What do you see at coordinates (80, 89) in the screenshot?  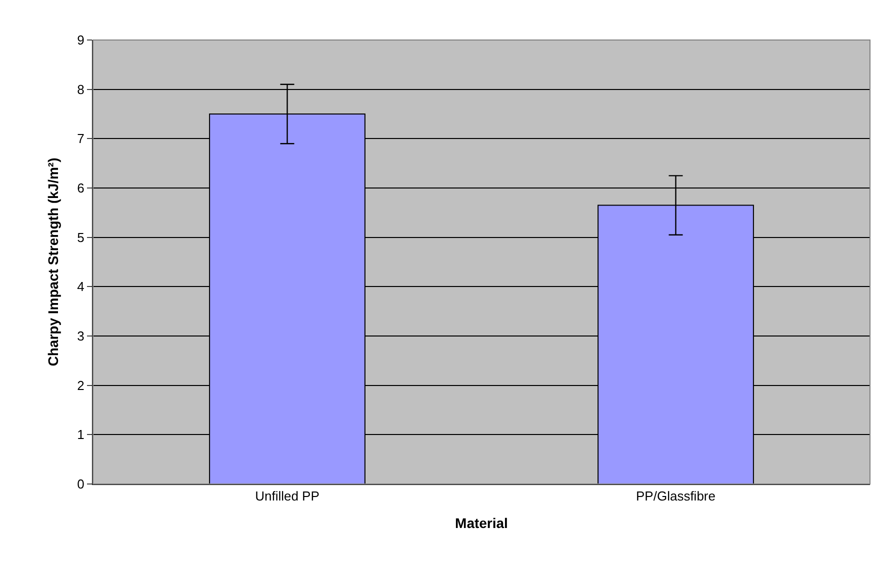 I see `y-tick-label: 8` at bounding box center [80, 89].